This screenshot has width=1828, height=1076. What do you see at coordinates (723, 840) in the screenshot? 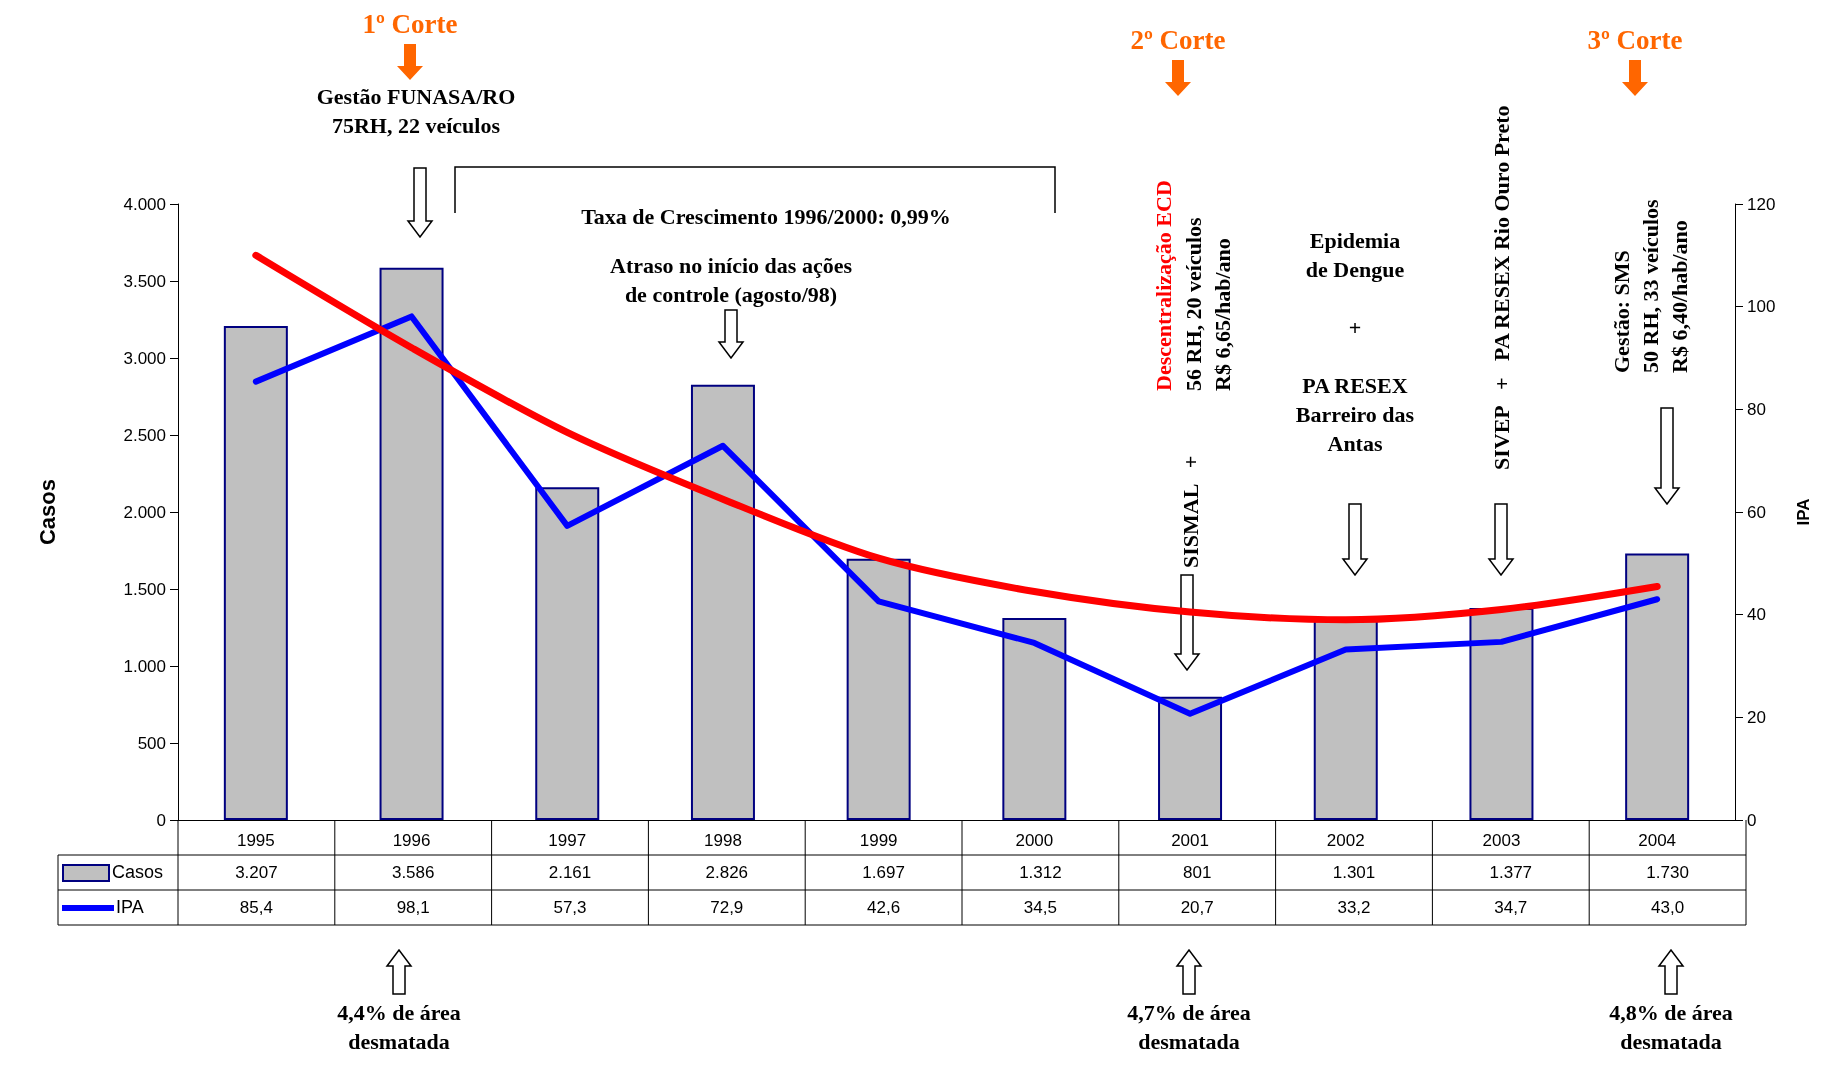
I see `x-tick-label: 1998` at bounding box center [723, 840].